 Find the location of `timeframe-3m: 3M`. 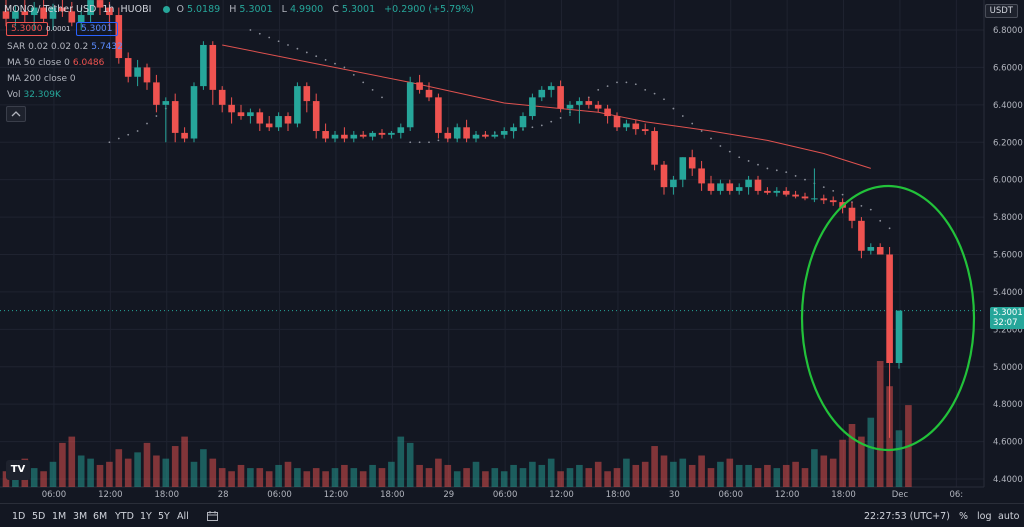

timeframe-3m: 3M is located at coordinates (80, 516).